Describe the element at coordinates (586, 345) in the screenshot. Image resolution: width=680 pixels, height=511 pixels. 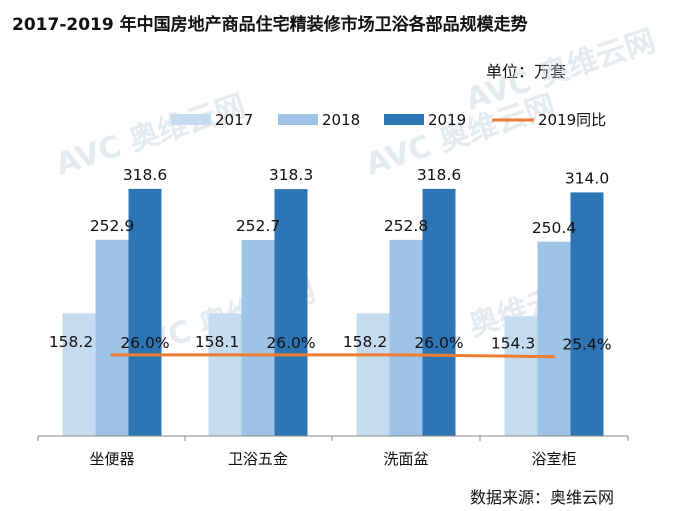
I see `yoy-label-3: 25.4%` at that location.